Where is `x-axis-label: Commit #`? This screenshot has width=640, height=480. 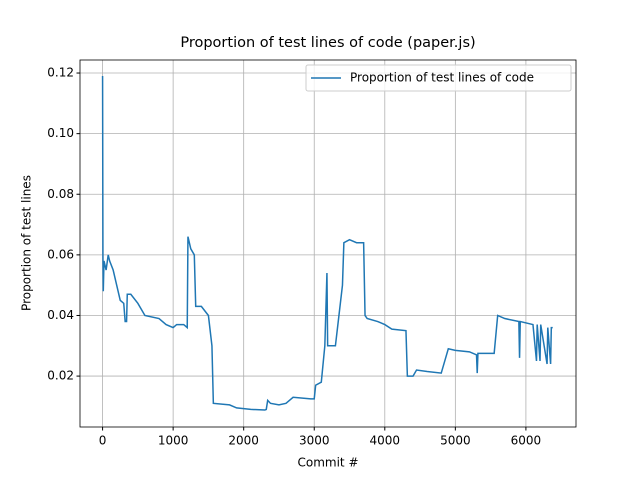
x-axis-label: Commit # is located at coordinates (327, 463).